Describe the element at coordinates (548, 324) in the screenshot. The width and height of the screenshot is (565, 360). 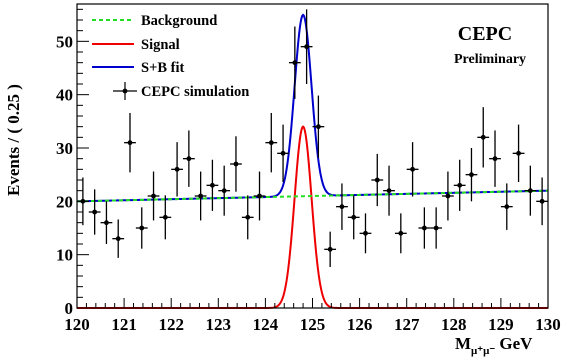
I see `x-tick-label: 130` at that location.